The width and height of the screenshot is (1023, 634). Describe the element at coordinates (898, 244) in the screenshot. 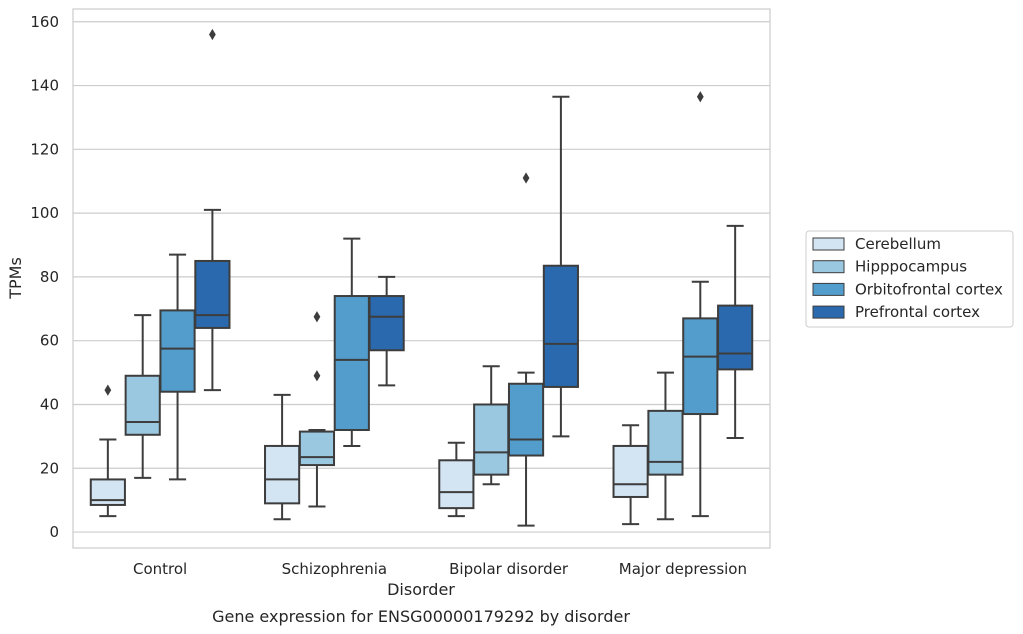

I see `legend-label: Cerebellum` at that location.